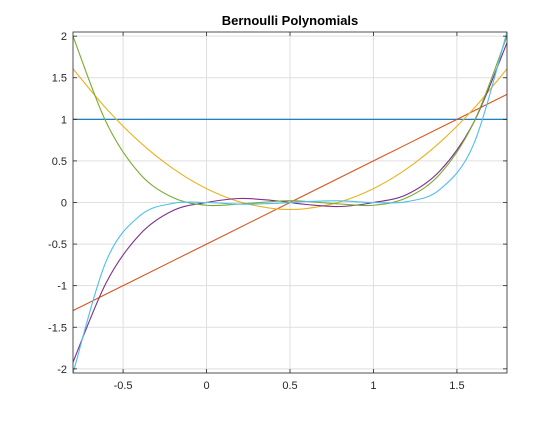  I want to click on x-tick-label: -0.5, so click(123, 386).